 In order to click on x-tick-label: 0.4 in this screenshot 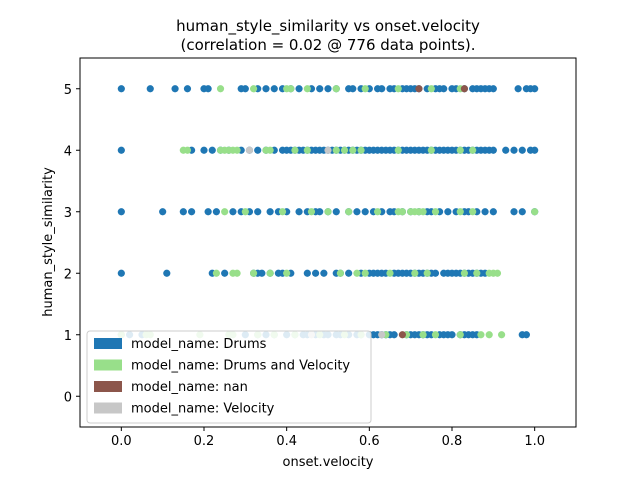, I will do `click(286, 441)`.